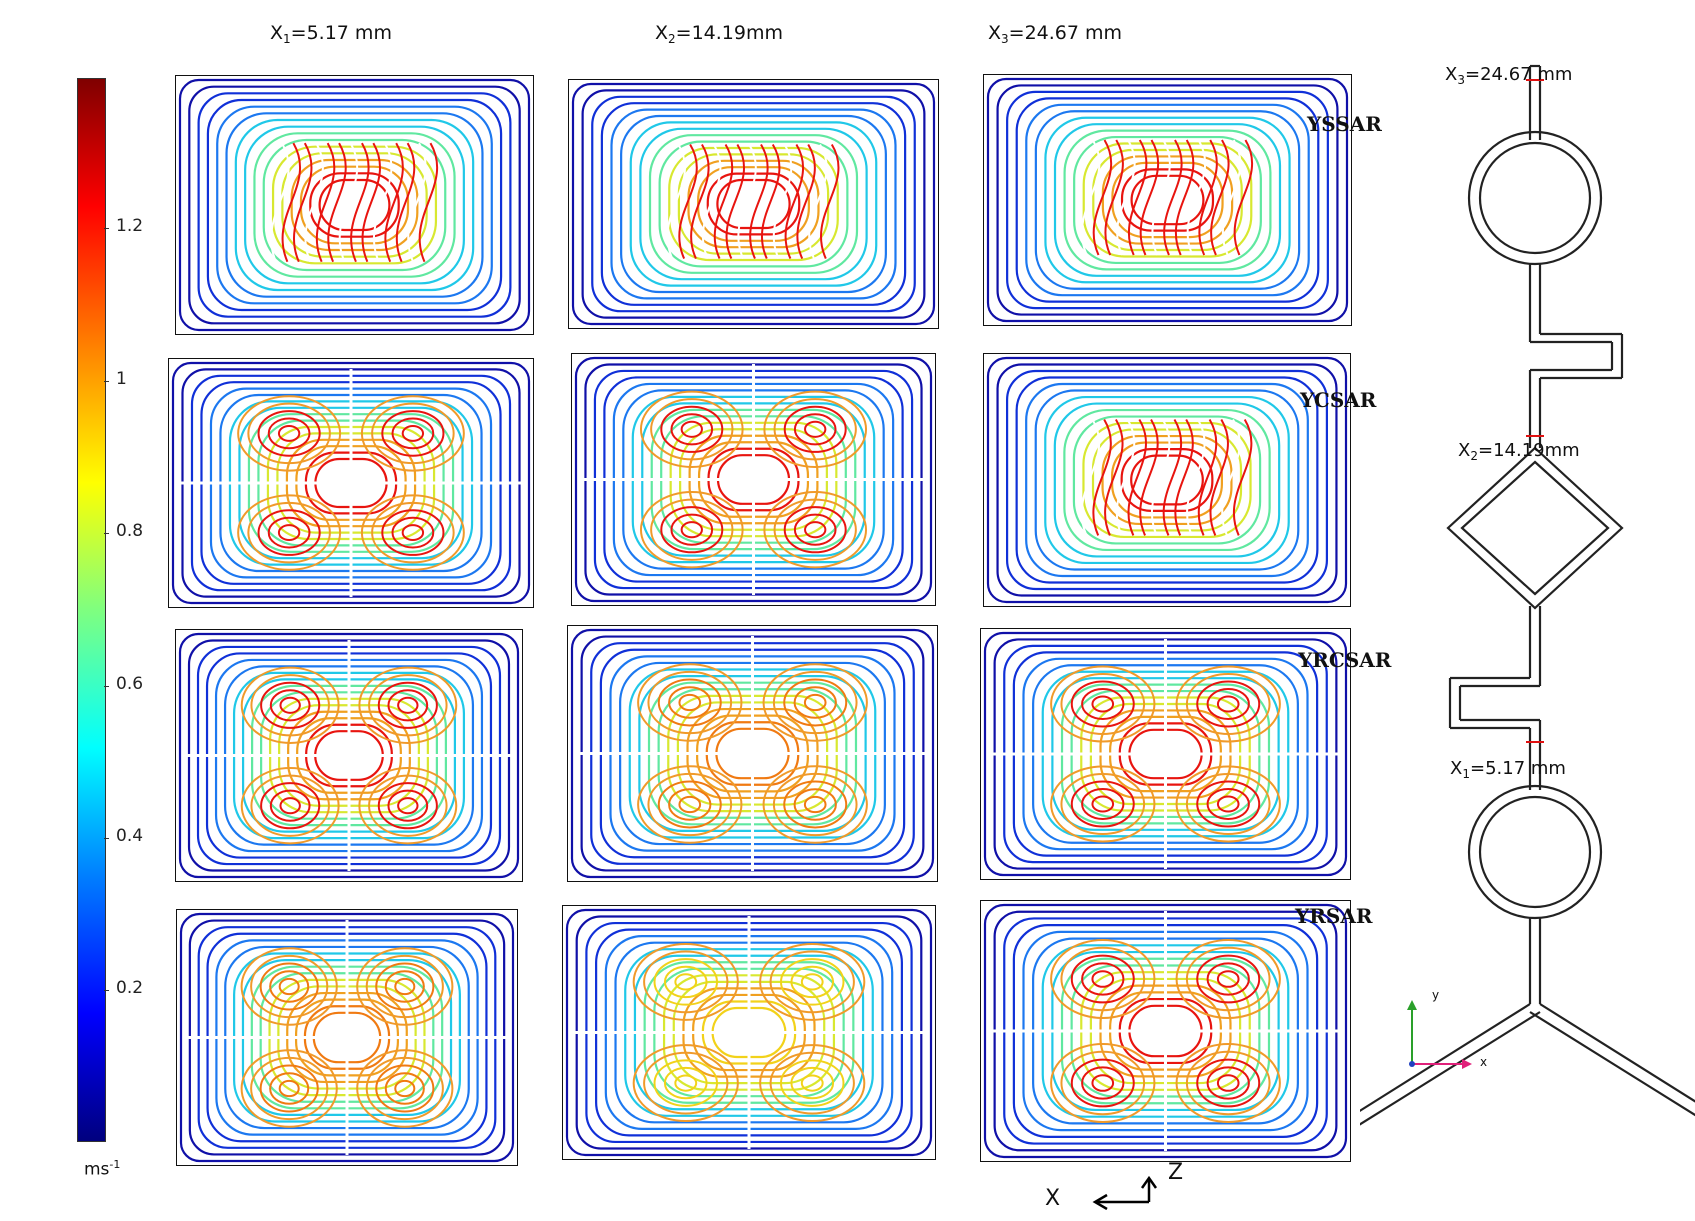 Image resolution: width=1695 pixels, height=1221 pixels. Describe the element at coordinates (719, 34) in the screenshot. I see `column-title-2: X2=14.19mm` at that location.